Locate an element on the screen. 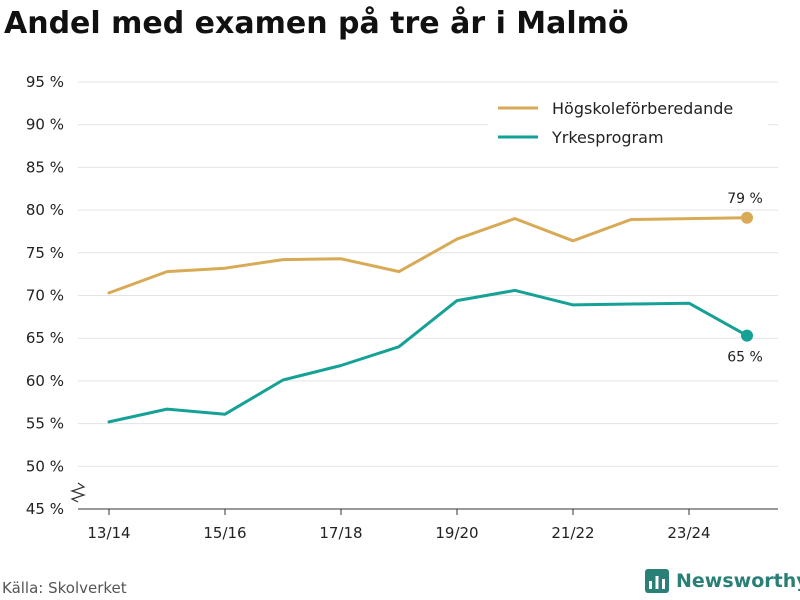 The image size is (800, 600). axis-break-icon is located at coordinates (78, 492).